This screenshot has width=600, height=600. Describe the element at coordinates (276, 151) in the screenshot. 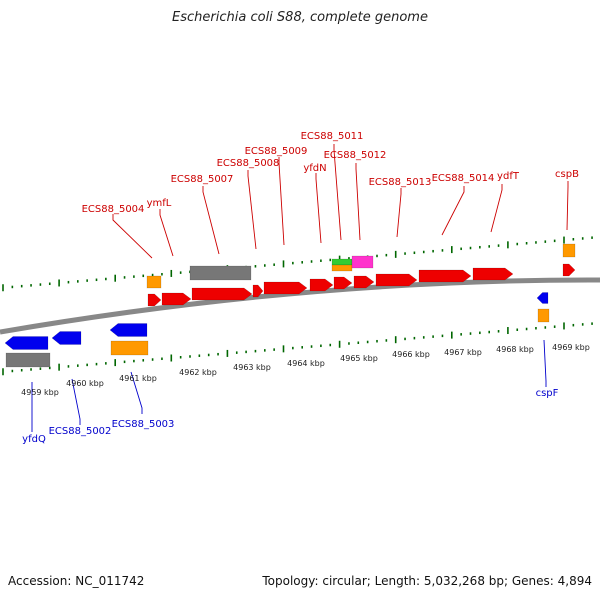

I see `forward-gene-label: ECS88_5009` at that location.